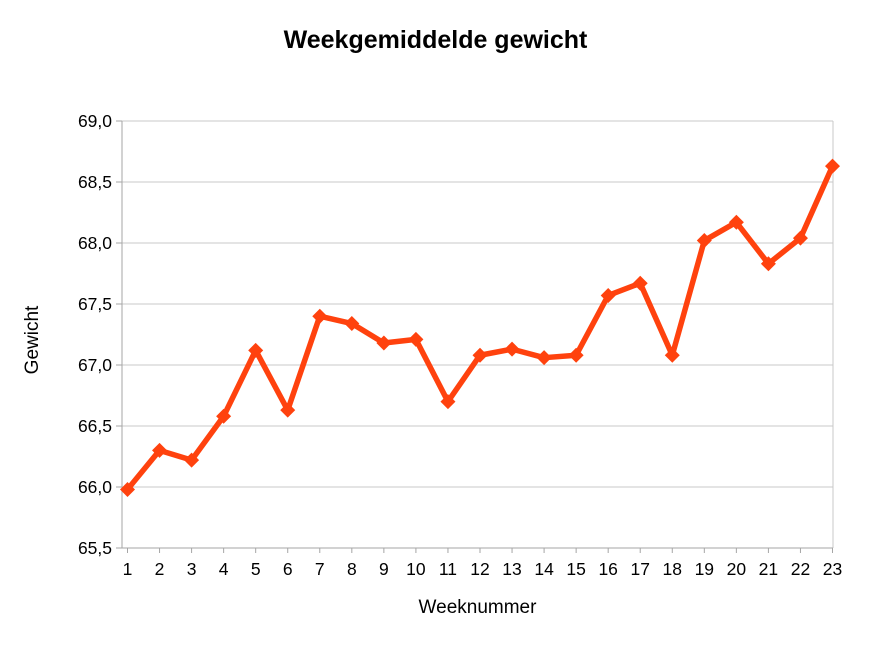  What do you see at coordinates (737, 569) in the screenshot?
I see `x-tick-label: 20` at bounding box center [737, 569].